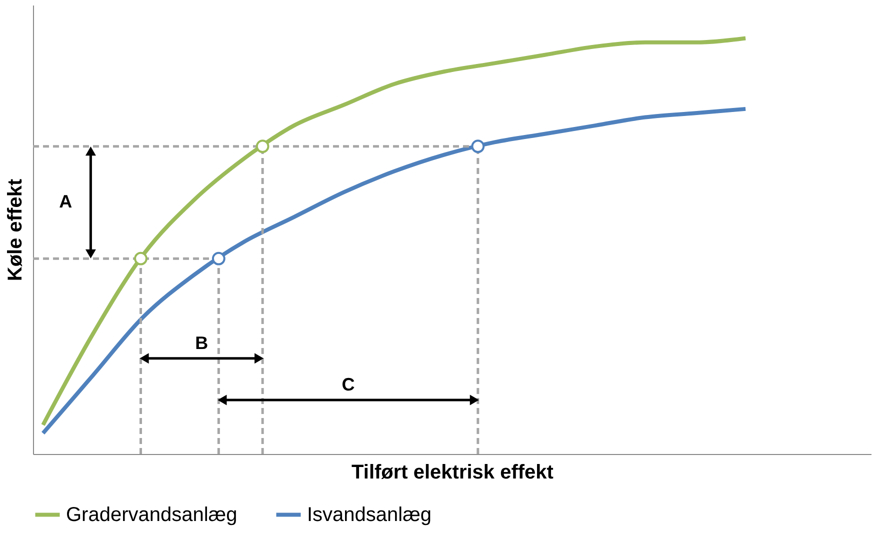 Image resolution: width=886 pixels, height=540 pixels. I want to click on y-axis-title: Køle effekt, so click(15, 230).